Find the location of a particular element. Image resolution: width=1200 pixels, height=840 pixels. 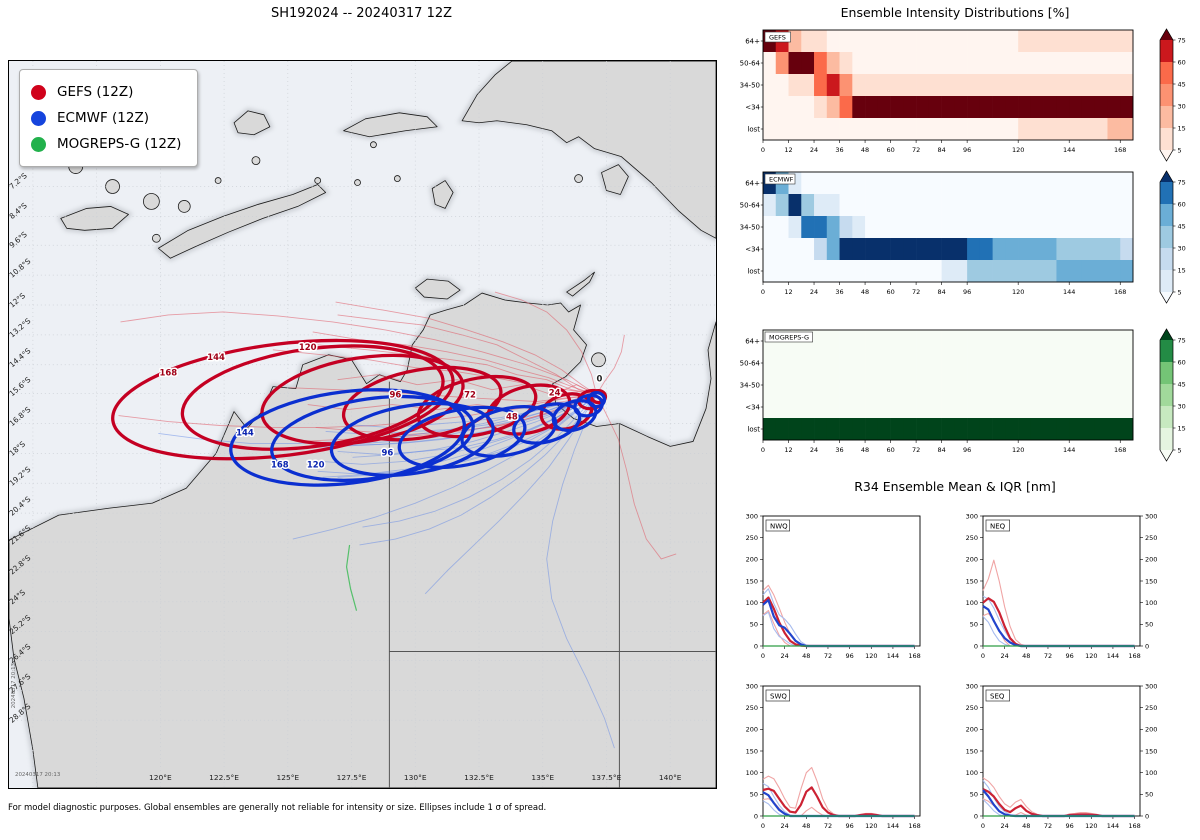

svg-text: NEQ is located at coordinates (998, 527).